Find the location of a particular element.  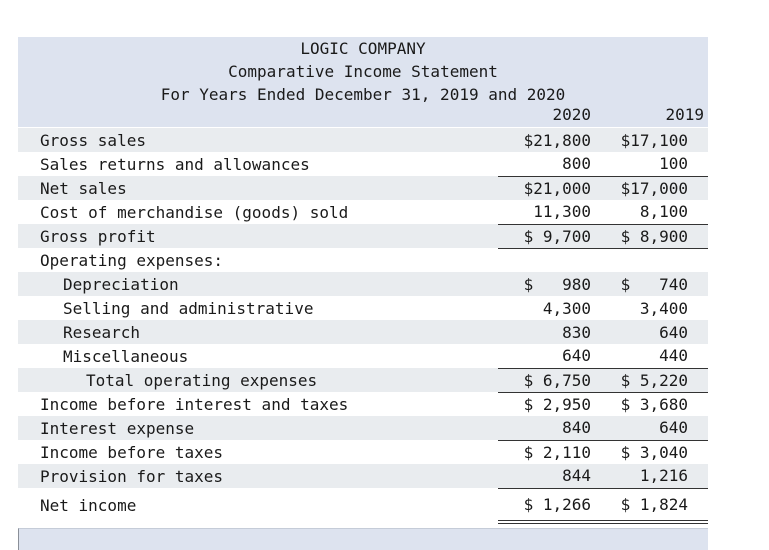

value-2020: $ 2,950 is located at coordinates (554, 404).